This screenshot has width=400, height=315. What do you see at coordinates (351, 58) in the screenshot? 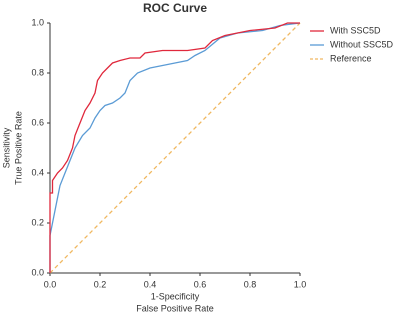
I see `legend-label: Reference` at bounding box center [351, 58].